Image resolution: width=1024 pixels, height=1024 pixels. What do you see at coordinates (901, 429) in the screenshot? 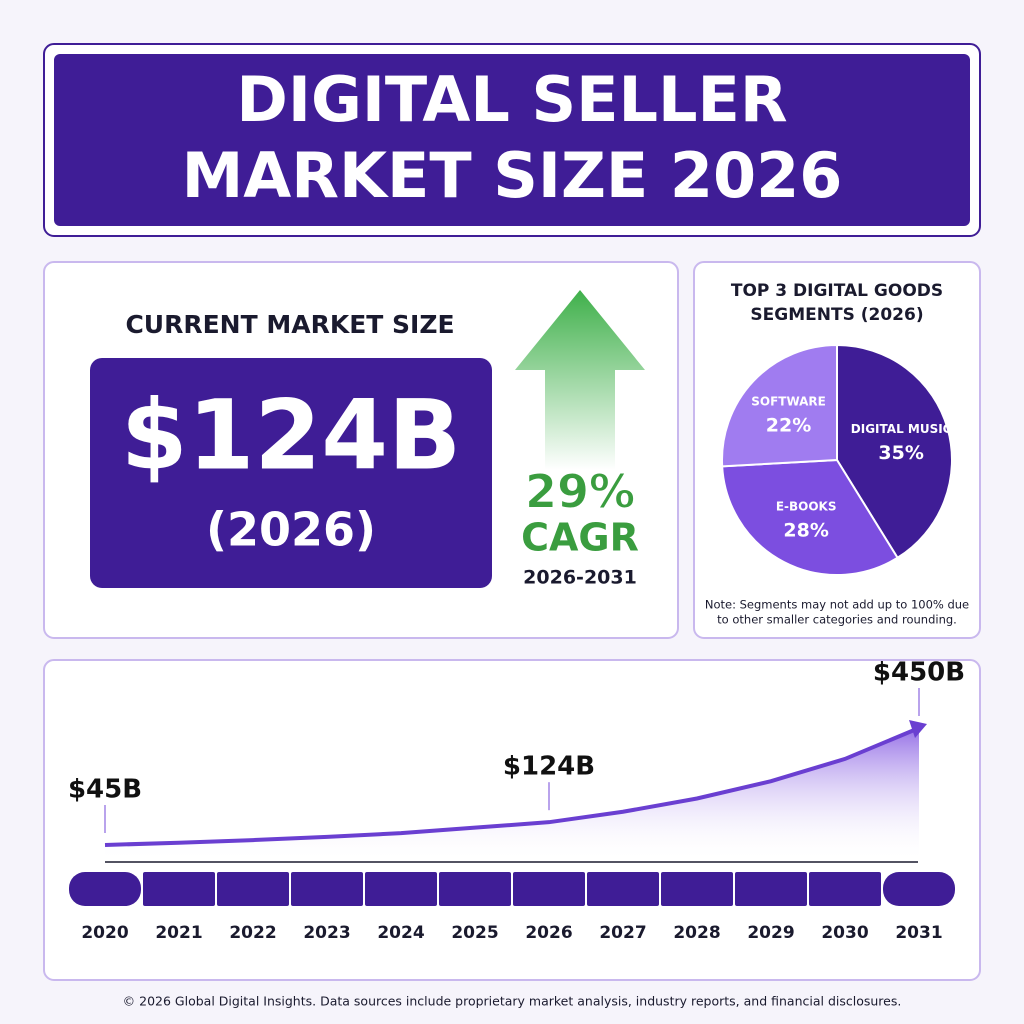
I see `slice-label: DIGITAL MUSIC` at bounding box center [901, 429].